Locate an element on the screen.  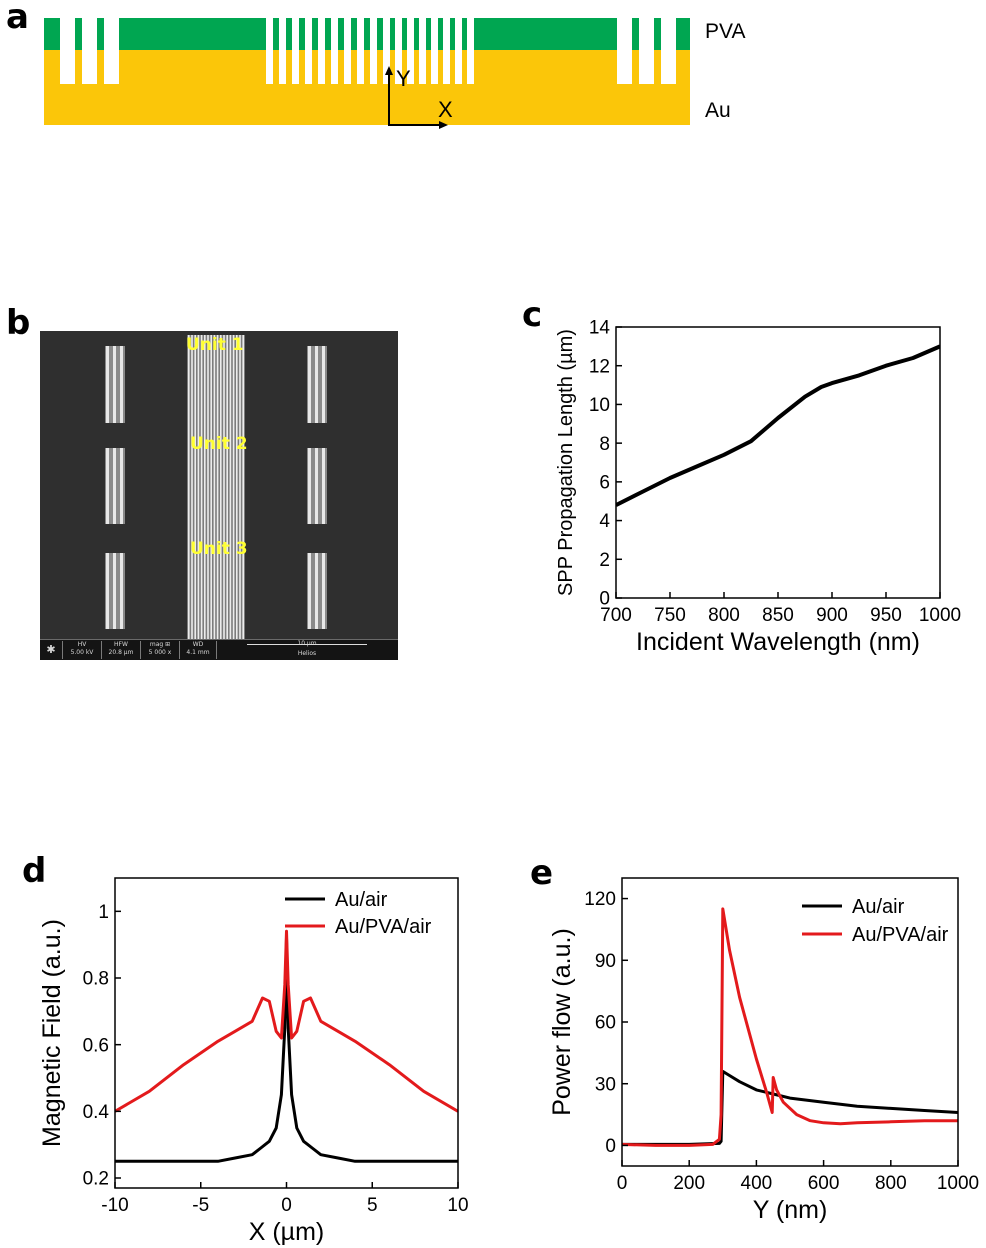
y-tick-label: 0.4 is located at coordinates (96, 1112).